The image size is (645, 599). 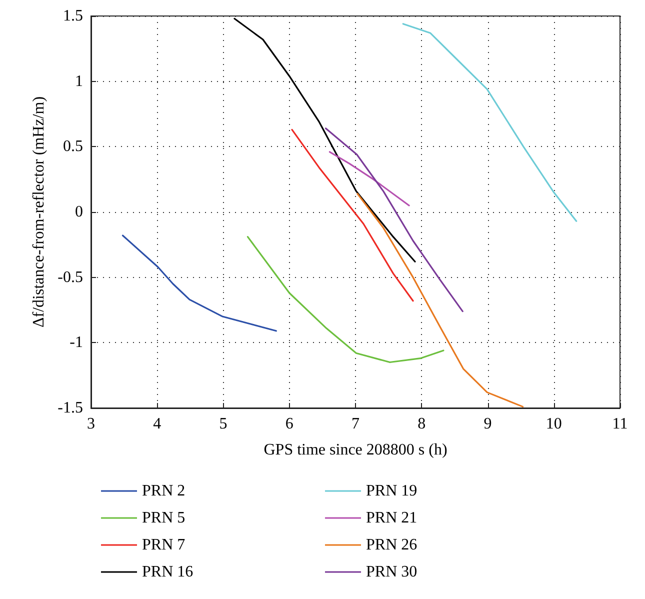 I want to click on x-tick-label: 8, so click(x=422, y=424).